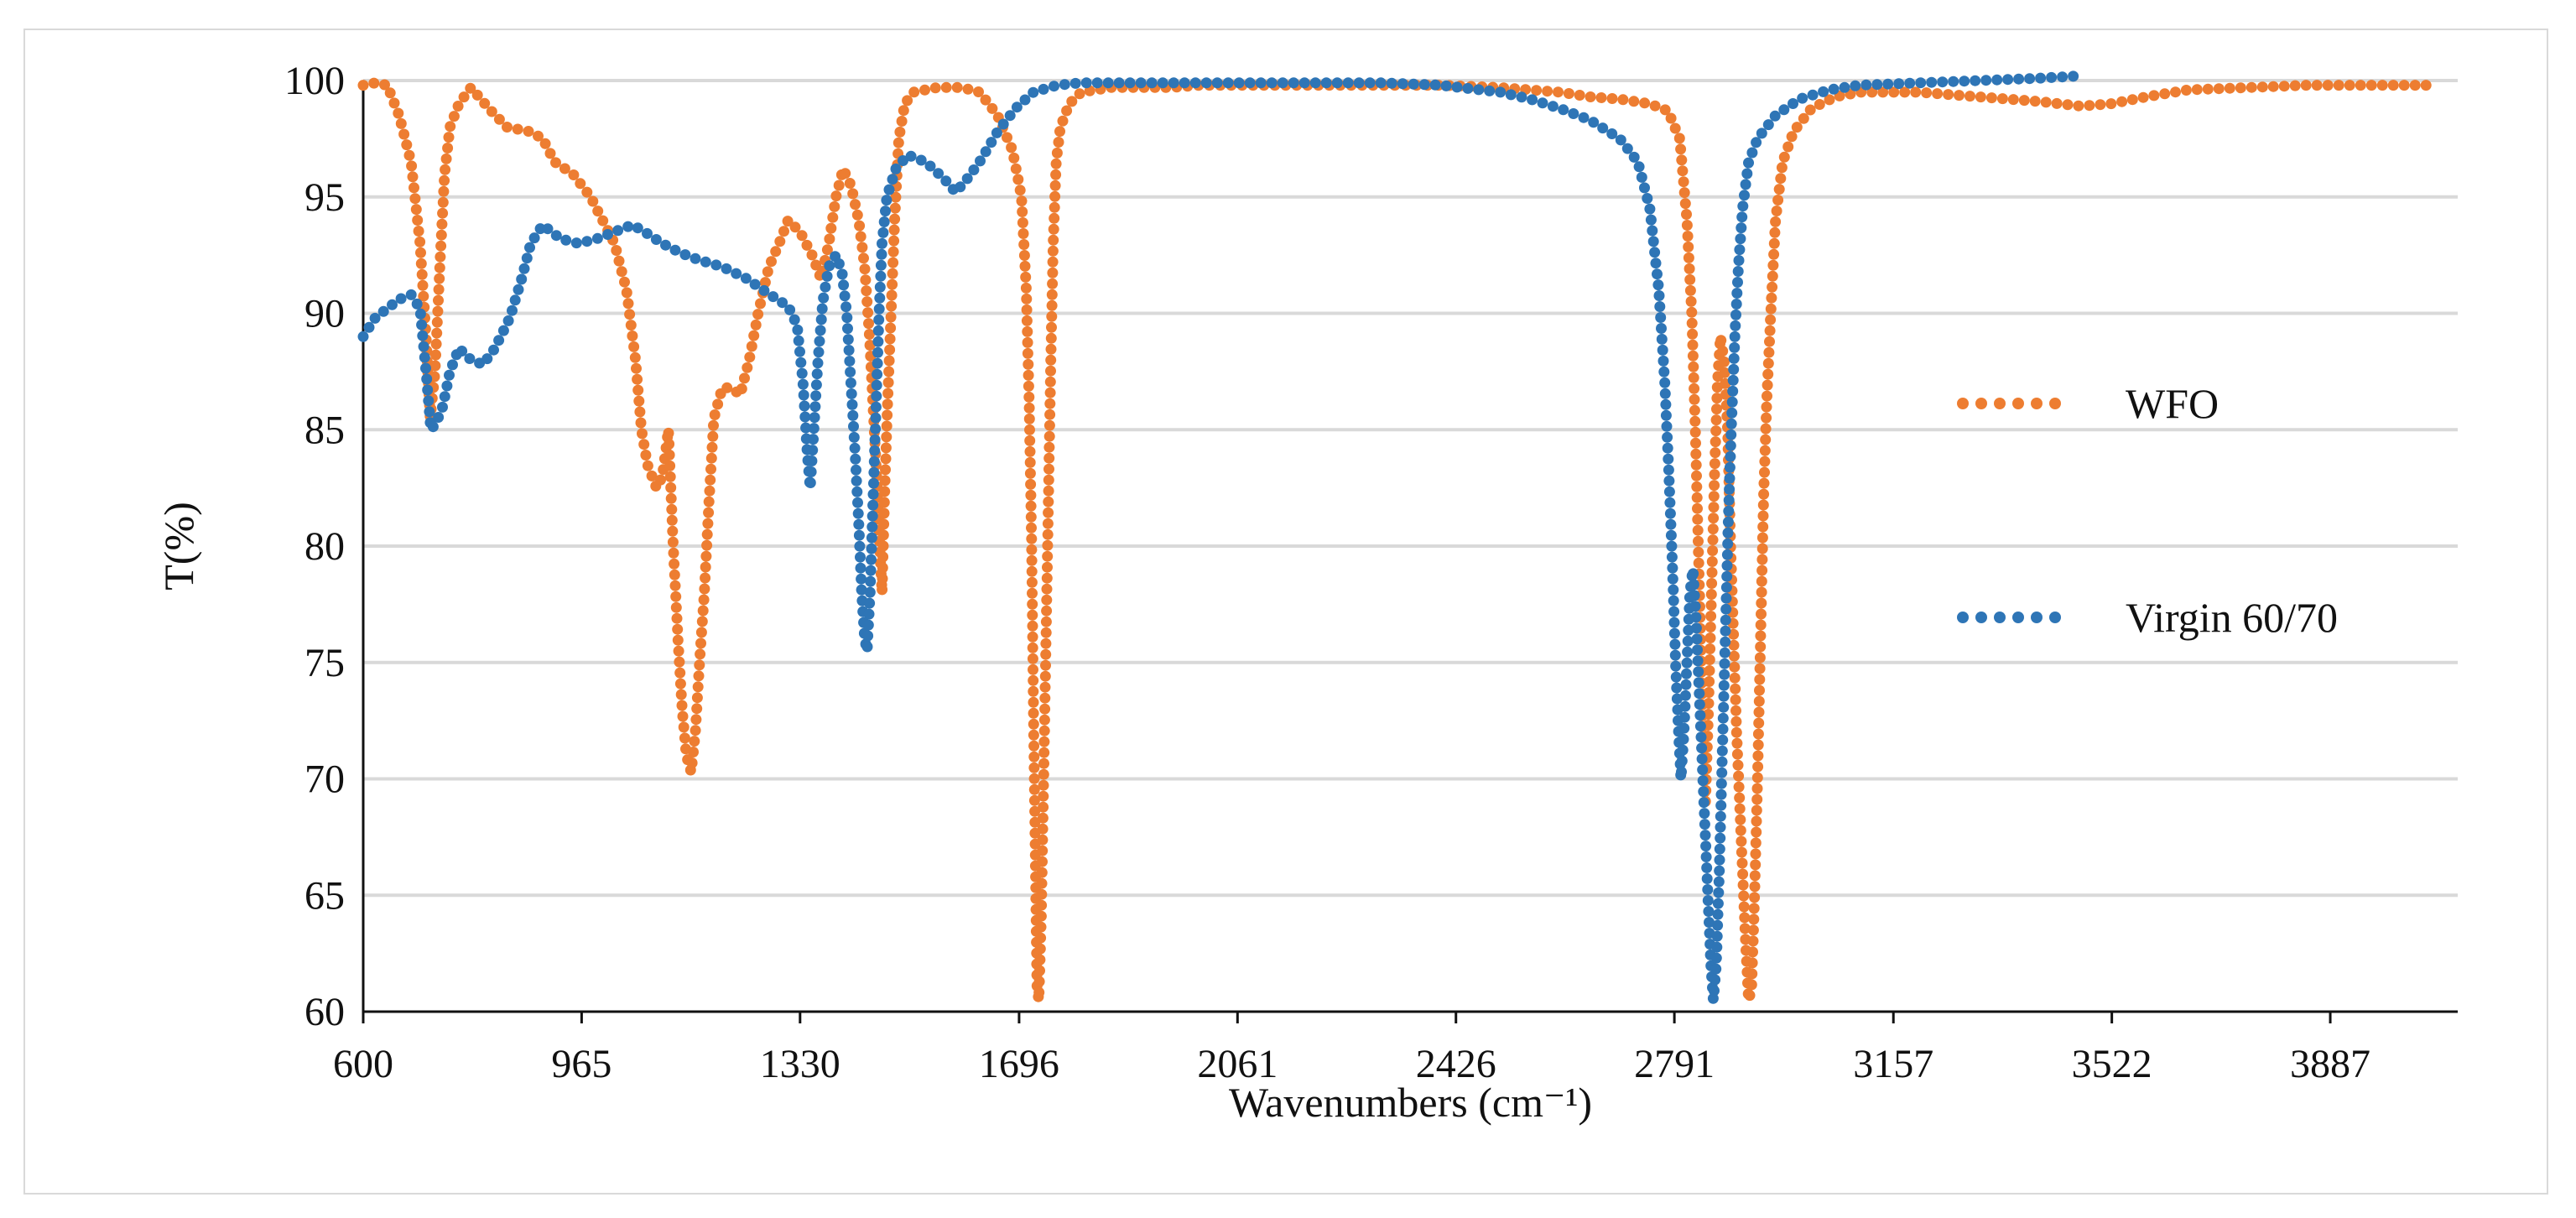 The image size is (2576, 1218). What do you see at coordinates (2055, 618) in the screenshot?
I see `legend-marker` at bounding box center [2055, 618].